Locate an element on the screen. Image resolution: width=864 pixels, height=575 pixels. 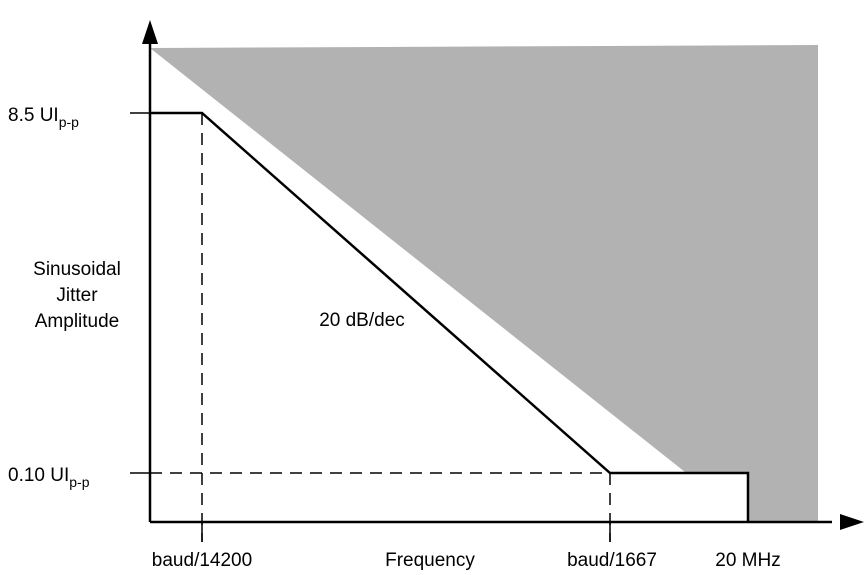
y-axis-arrow-icon is located at coordinates (150, 32).